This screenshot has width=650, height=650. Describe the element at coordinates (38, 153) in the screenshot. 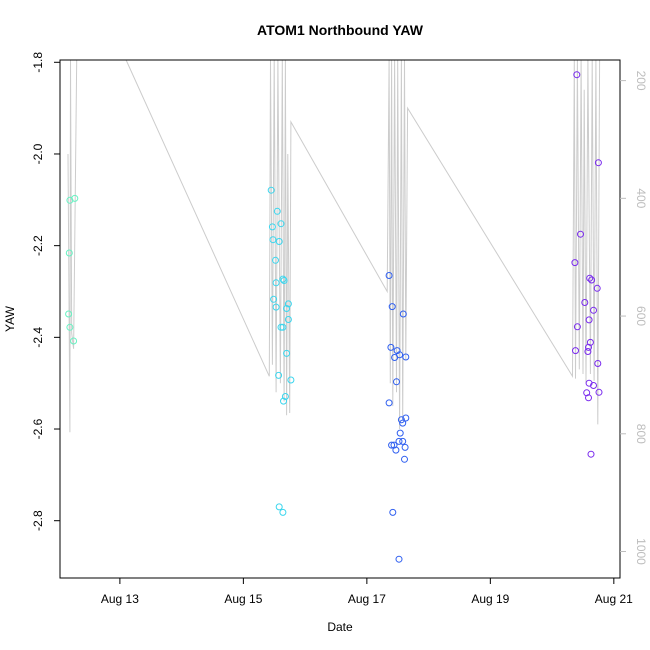

I see `y-tick-label: -2.0` at that location.